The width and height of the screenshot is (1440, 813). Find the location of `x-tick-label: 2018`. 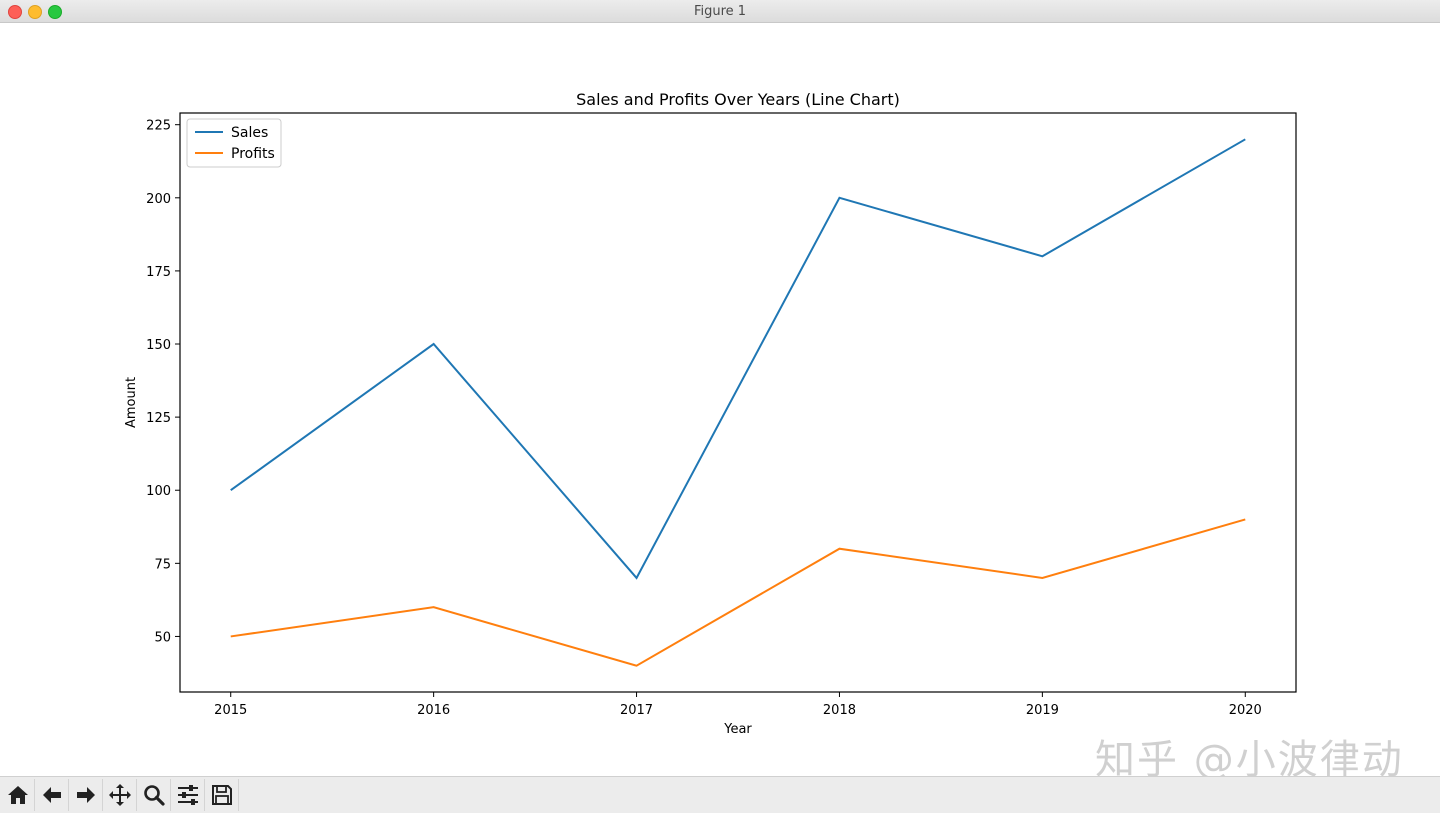

x-tick-label: 2018 is located at coordinates (839, 710).